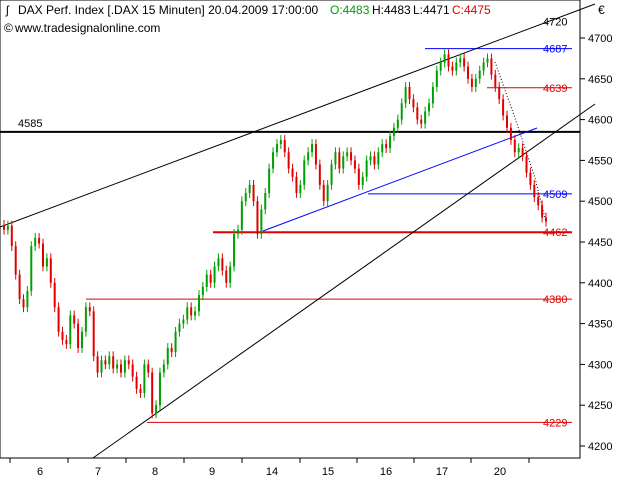 The image size is (640, 480). Describe the element at coordinates (600, 365) in the screenshot. I see `y-tick-label: 4300` at that location.